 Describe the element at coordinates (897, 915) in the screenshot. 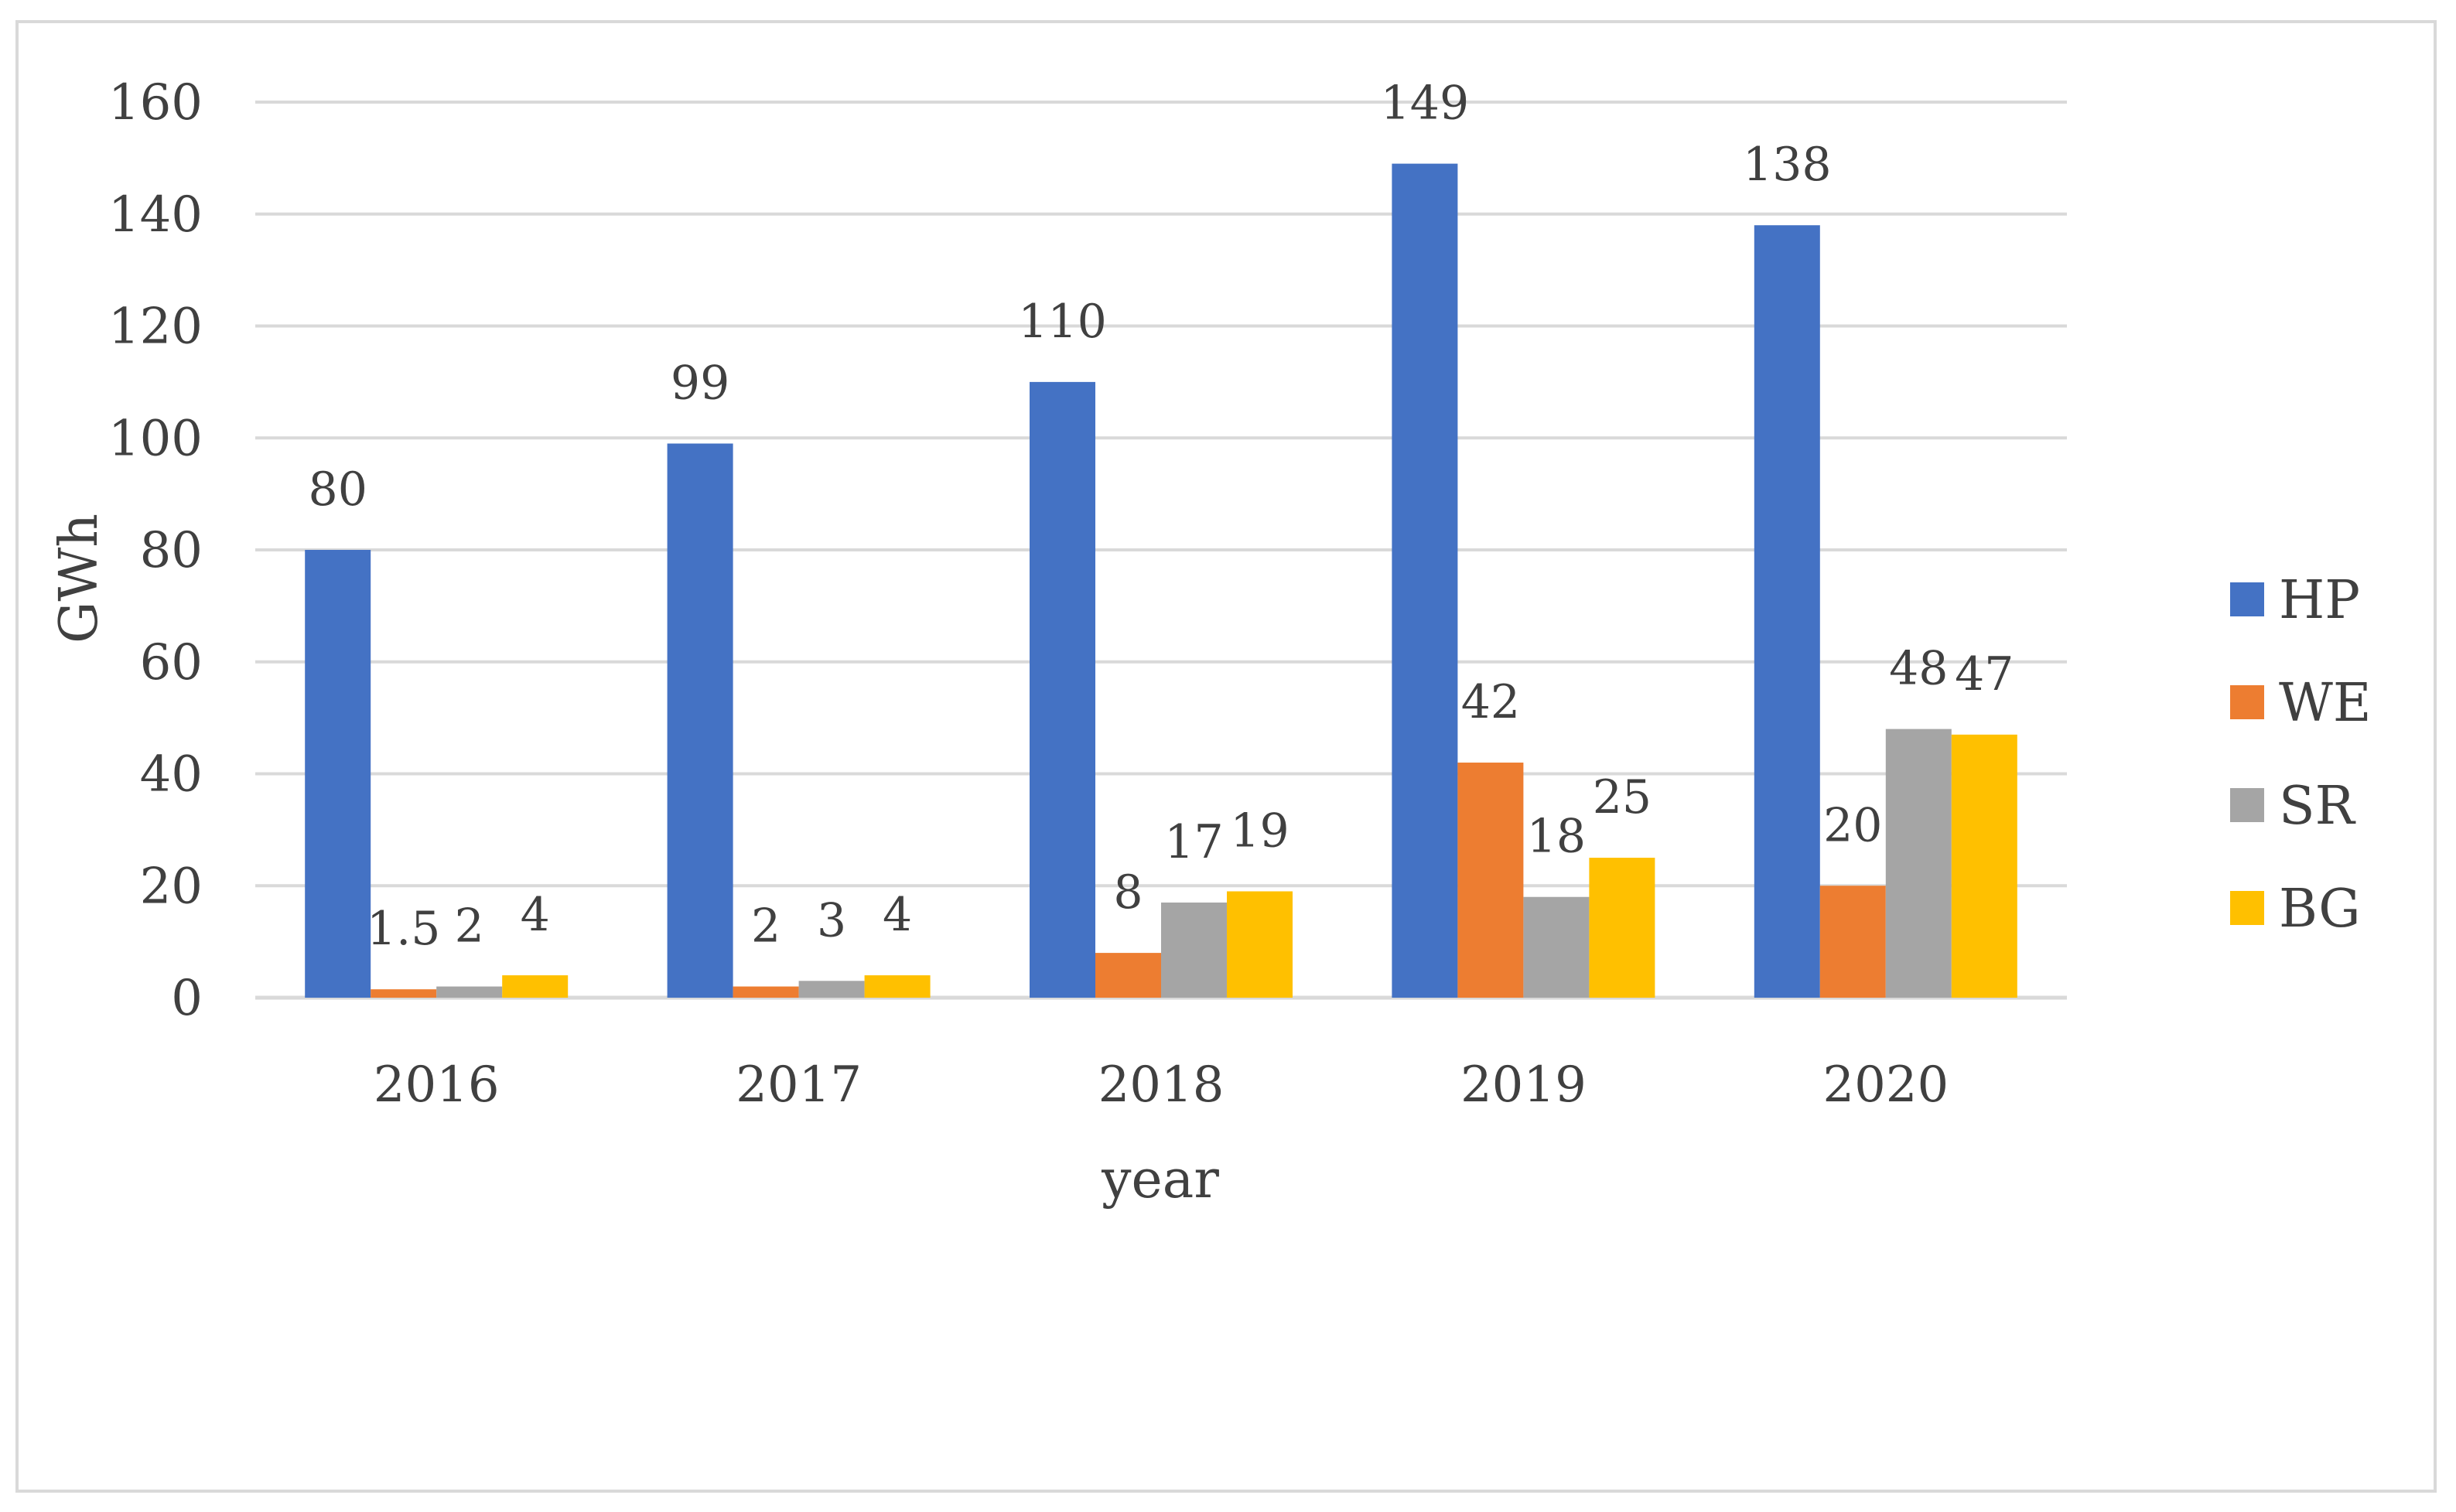

I see `data-label-bg-2017: 4` at that location.